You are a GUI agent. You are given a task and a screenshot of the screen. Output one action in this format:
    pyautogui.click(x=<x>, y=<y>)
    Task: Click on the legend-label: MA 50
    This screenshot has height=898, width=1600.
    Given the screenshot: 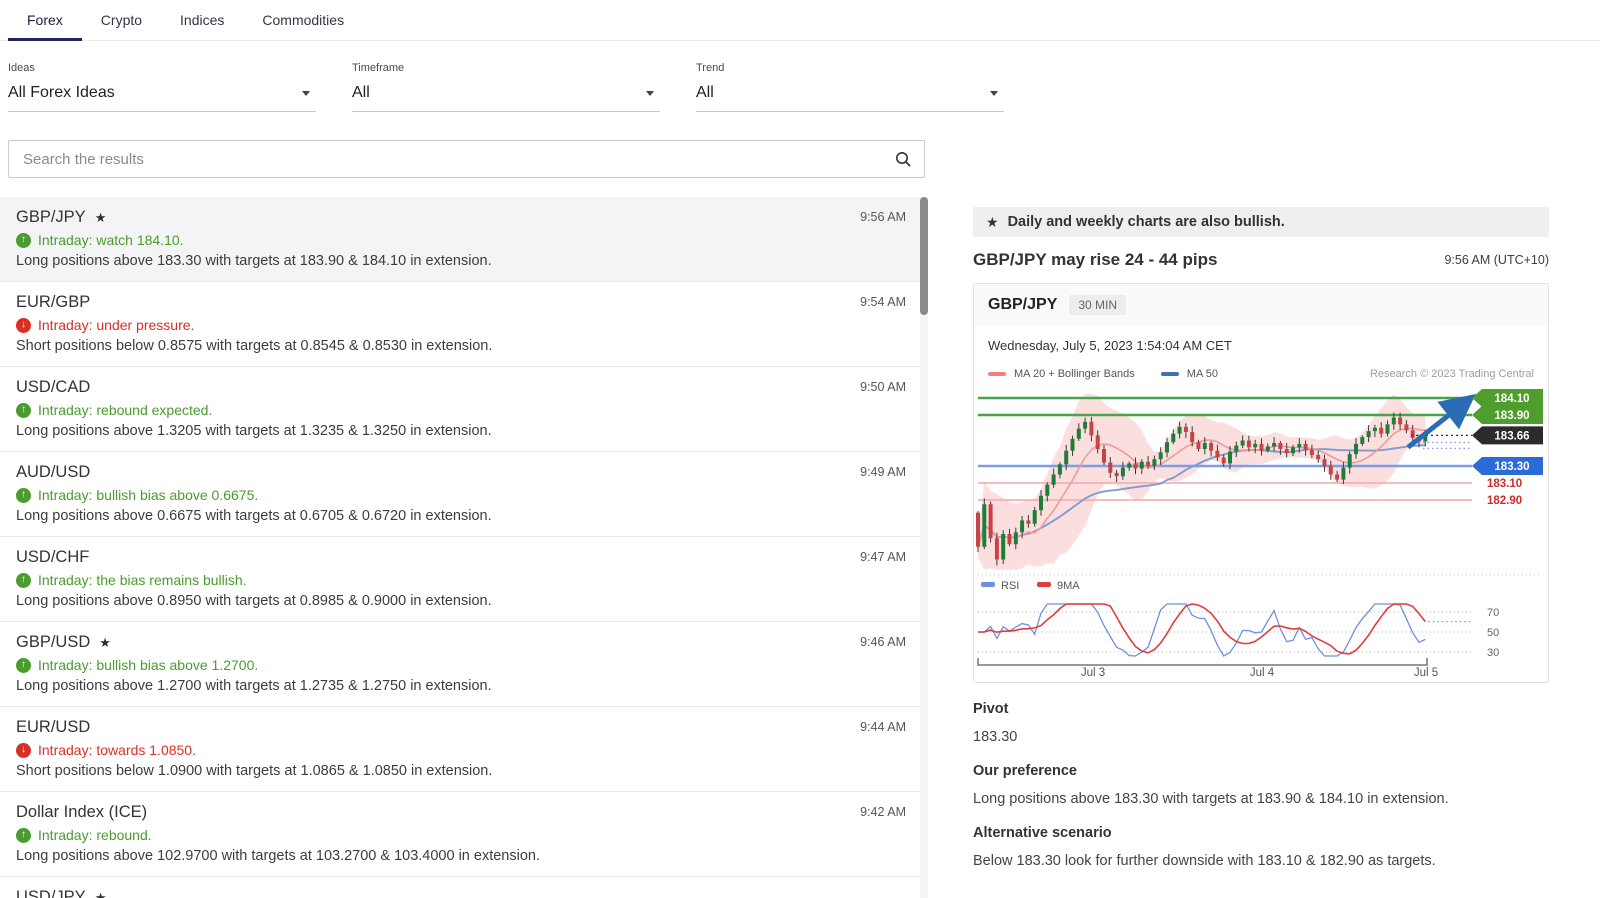 What is the action you would take?
    pyautogui.click(x=1202, y=374)
    